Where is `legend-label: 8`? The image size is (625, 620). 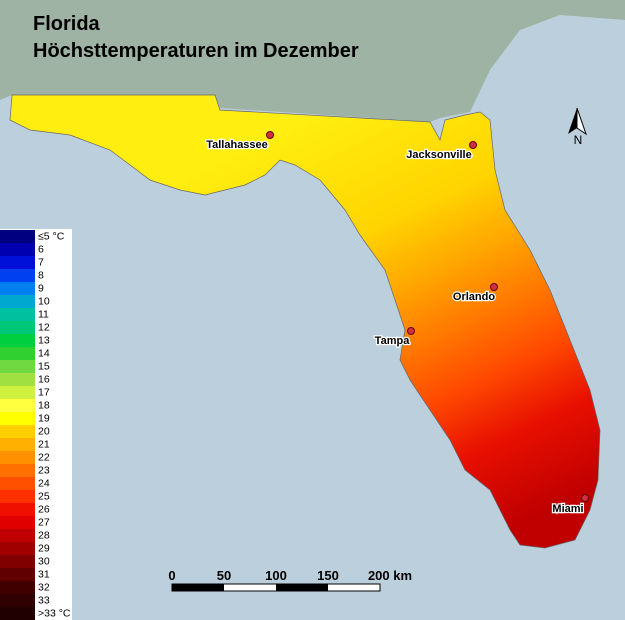 legend-label: 8 is located at coordinates (41, 275).